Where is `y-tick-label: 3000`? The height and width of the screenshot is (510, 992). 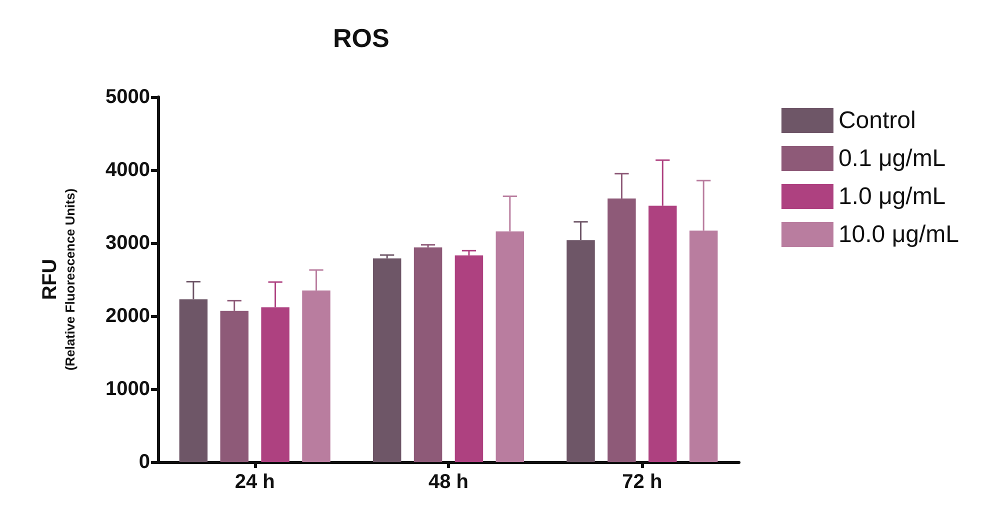 y-tick-label: 3000 is located at coordinates (128, 243).